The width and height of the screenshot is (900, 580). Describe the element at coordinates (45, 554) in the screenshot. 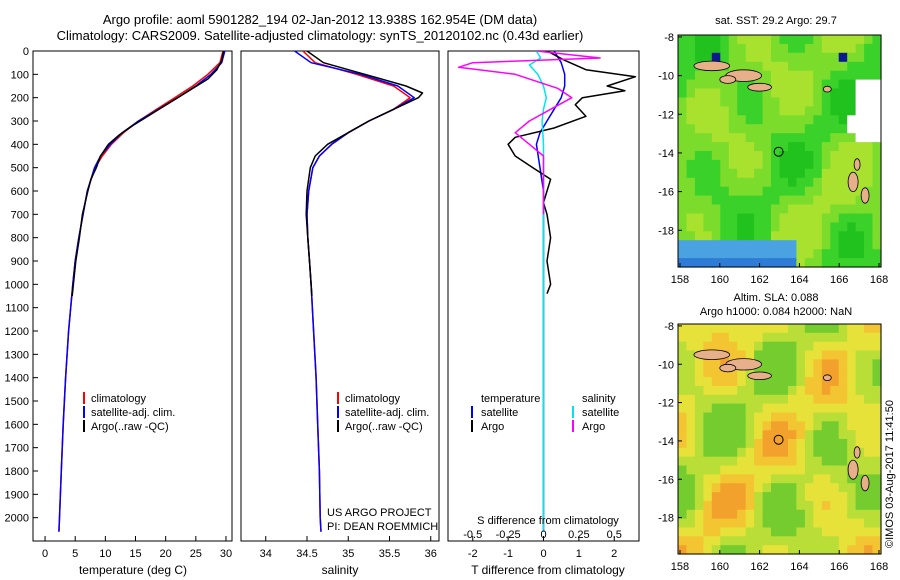

I see `temperature-xtick-label: 0` at that location.